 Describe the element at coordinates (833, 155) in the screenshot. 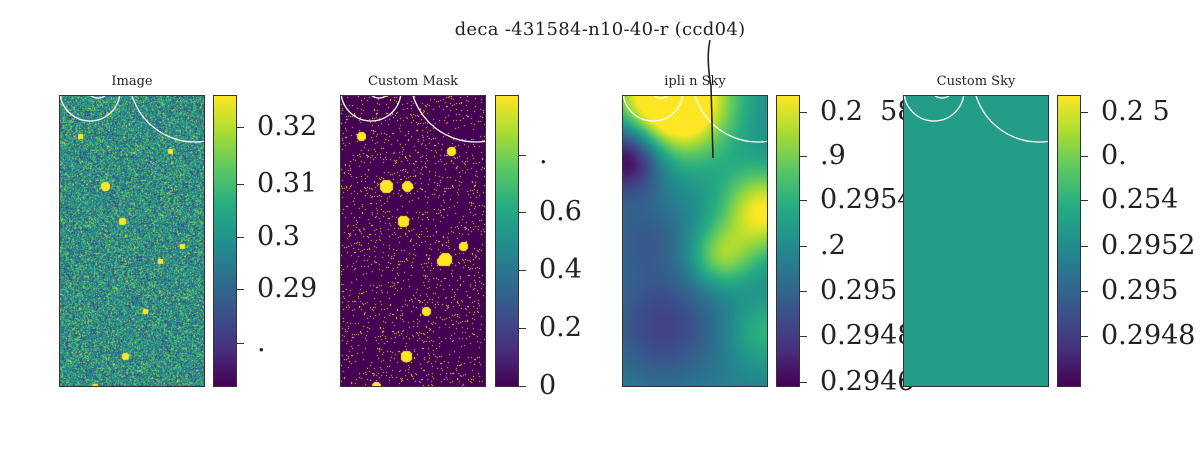

I see `colorbar-tick-label: .9` at that location.